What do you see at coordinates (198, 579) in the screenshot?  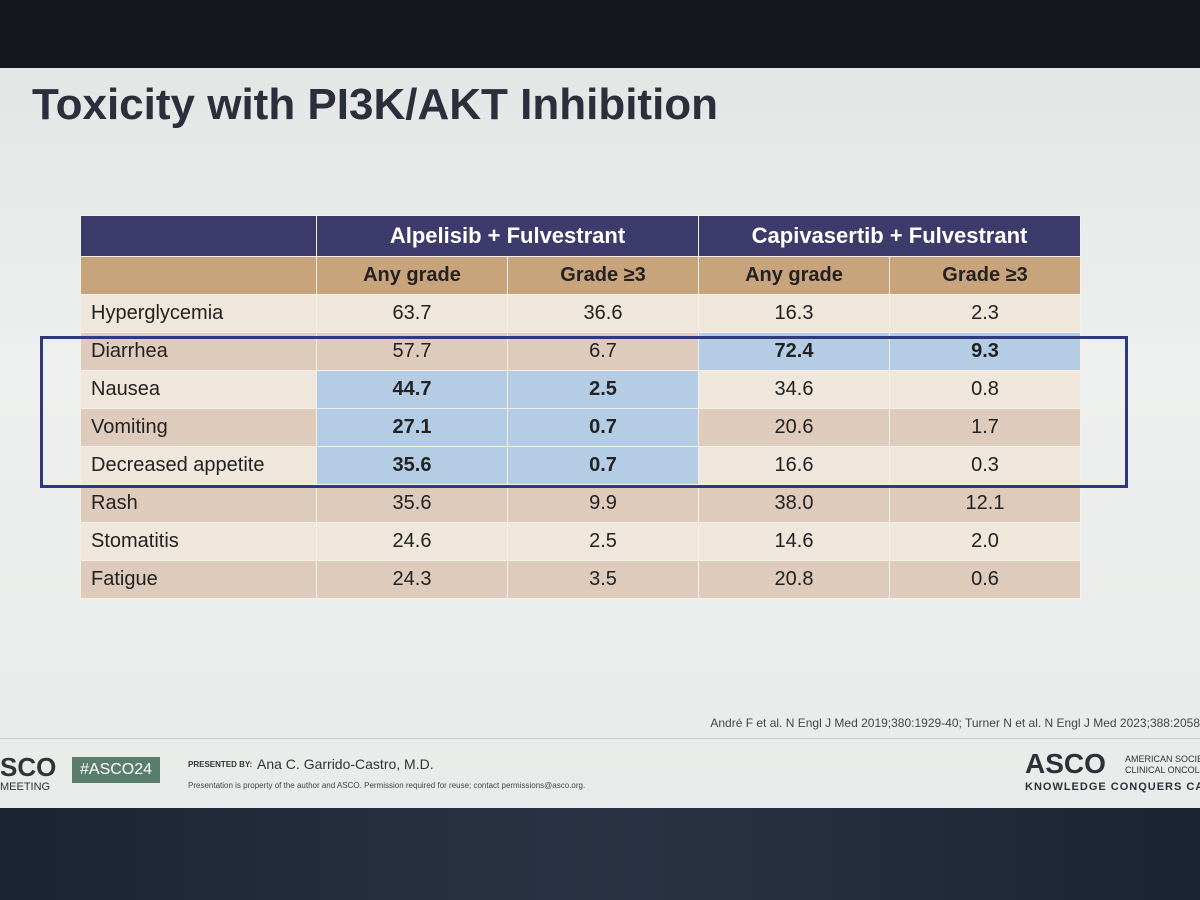 I see `row-label: Fatigue` at bounding box center [198, 579].